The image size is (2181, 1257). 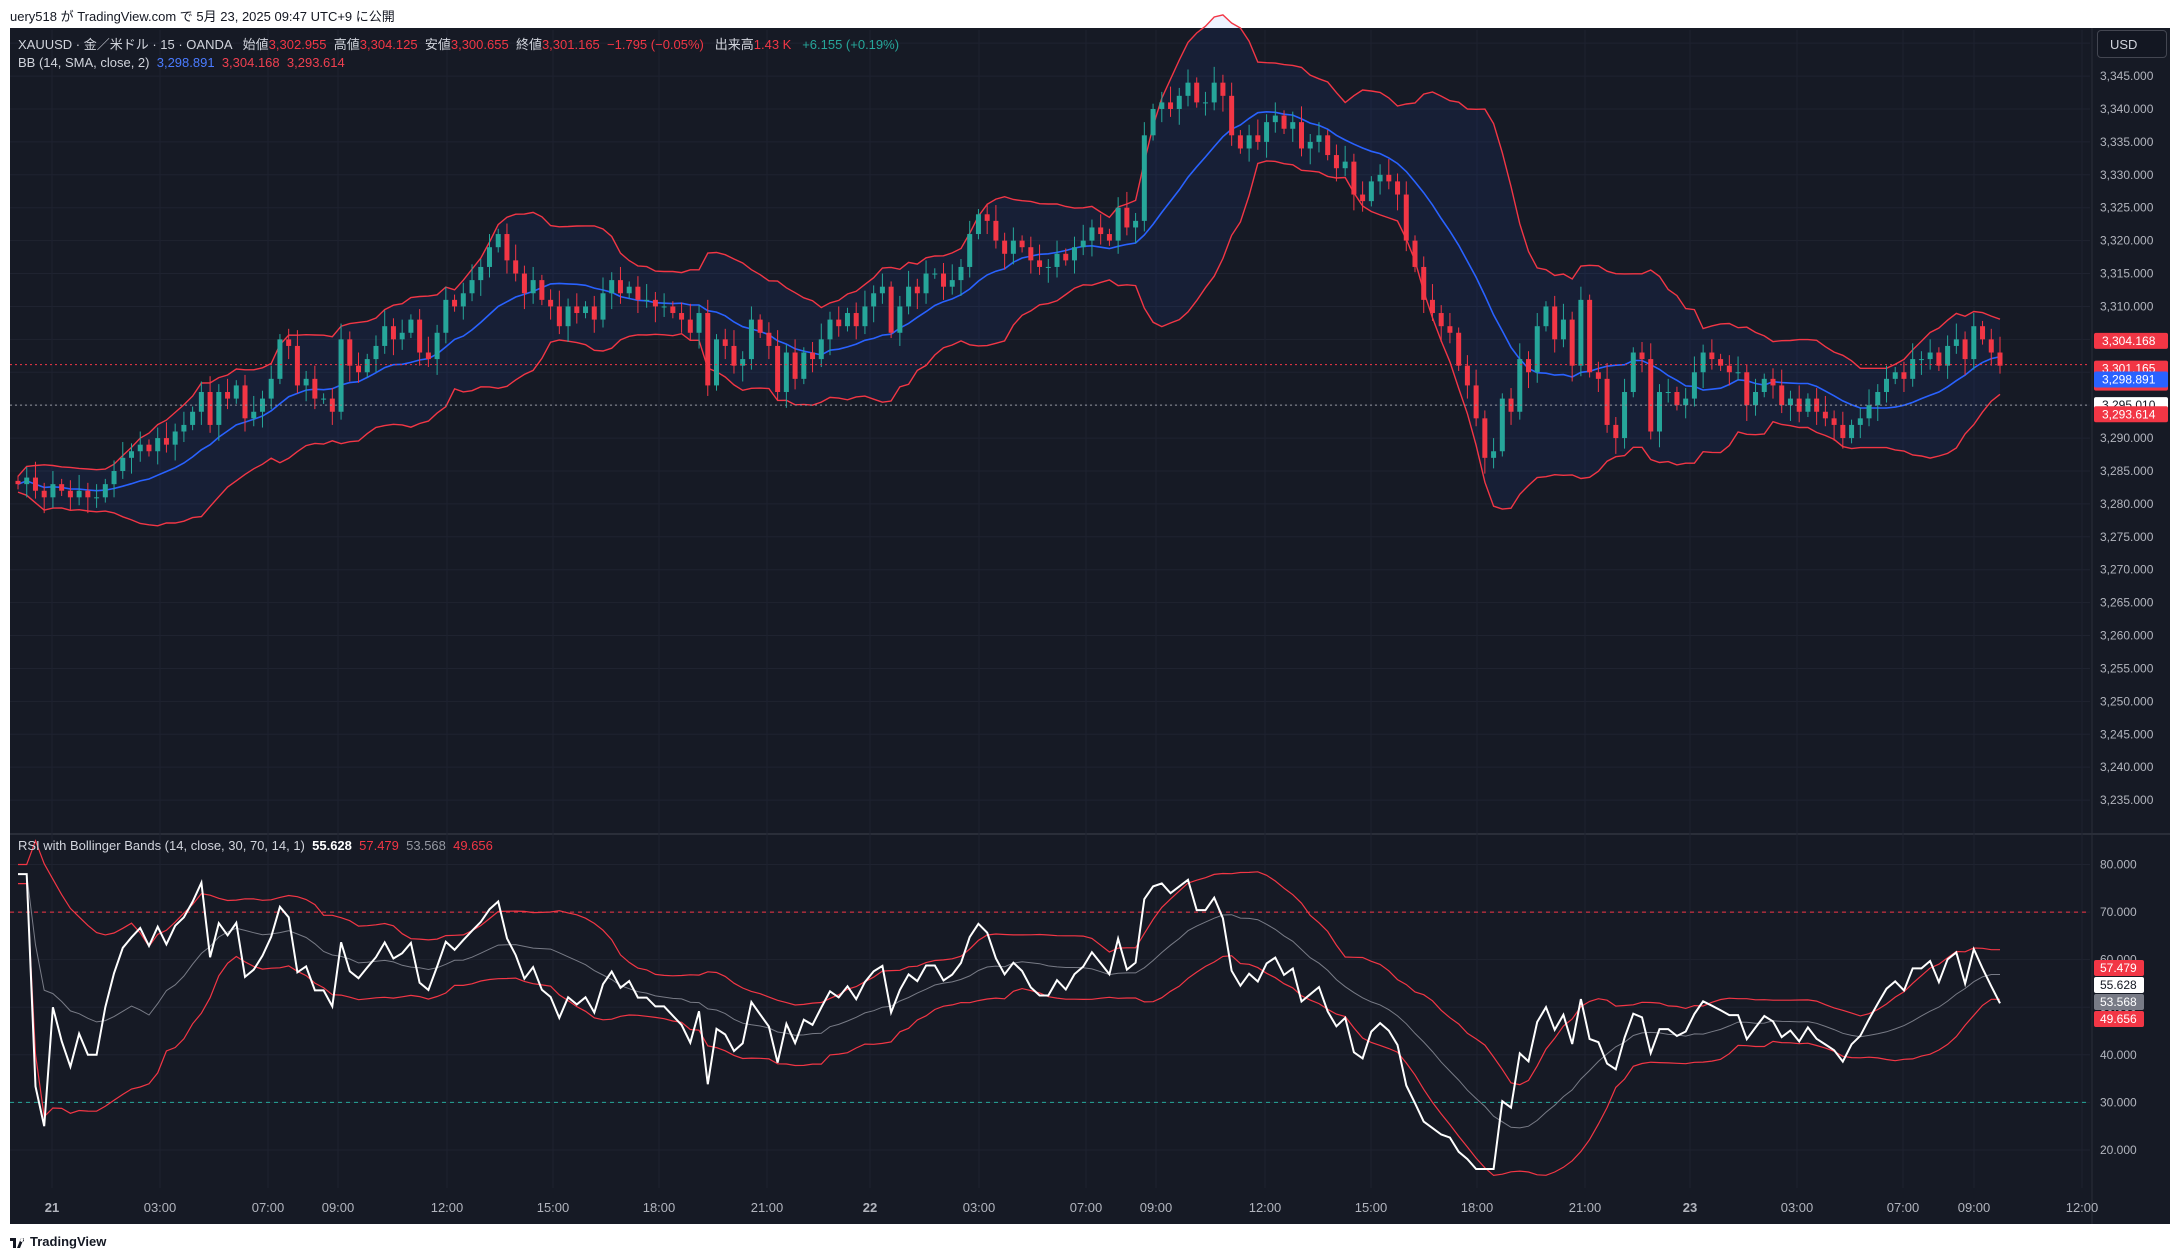 I want to click on rsi-upper-value: 57.479, so click(x=379, y=845).